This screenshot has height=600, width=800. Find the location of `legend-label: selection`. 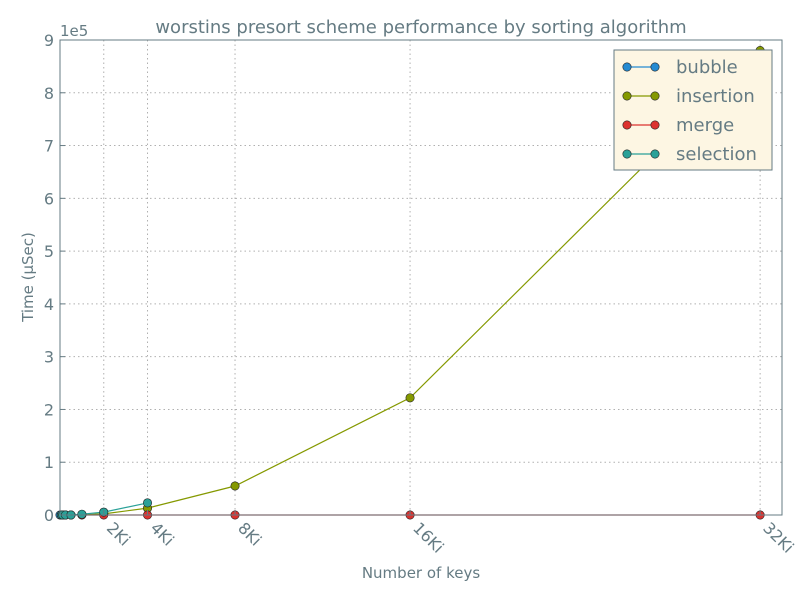

legend-label: selection is located at coordinates (716, 154).